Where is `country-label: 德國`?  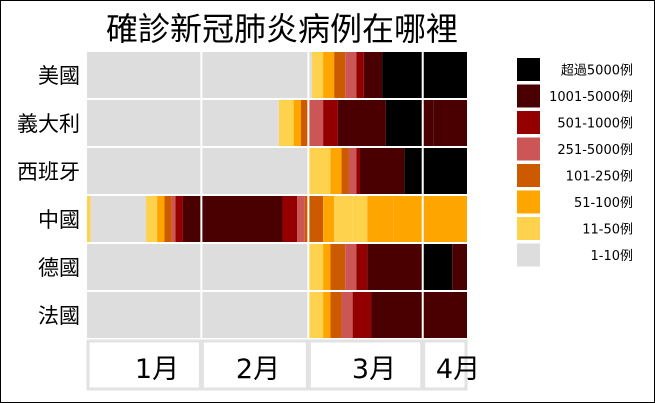 country-label: 德國 is located at coordinates (59, 268).